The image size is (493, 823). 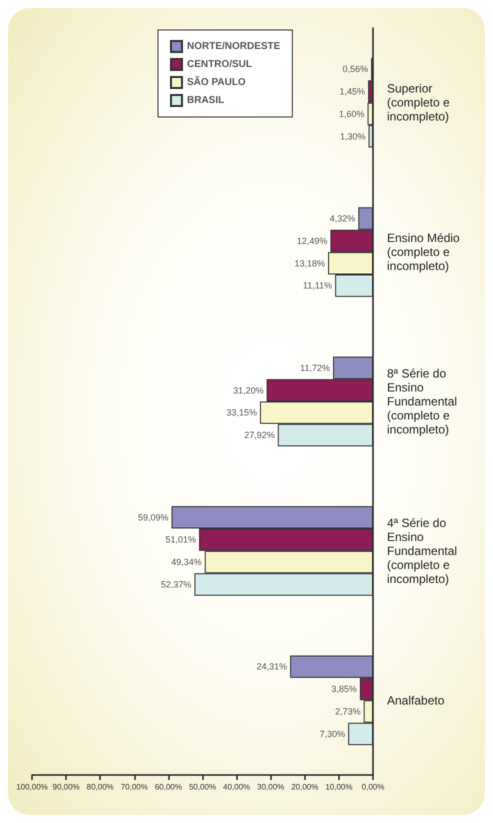 I want to click on data-label: 59,09%, so click(x=153, y=517).